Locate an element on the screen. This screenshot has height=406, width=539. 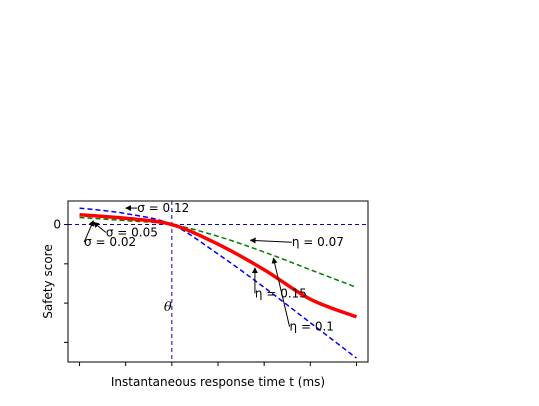
annotation-label: η = 0.15 is located at coordinates (281, 293).